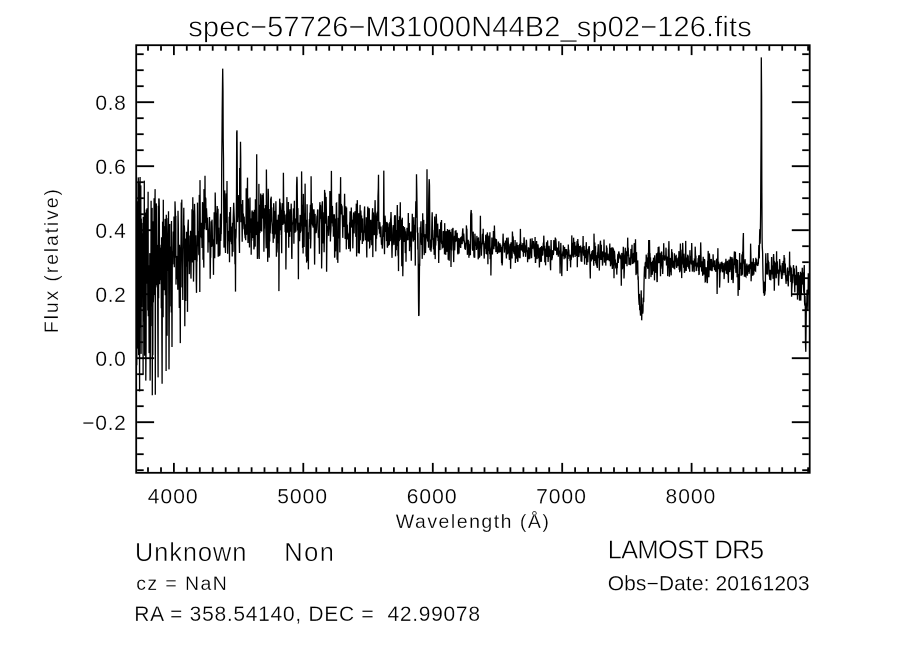 This screenshot has height=654, width=900. Describe the element at coordinates (110, 167) in the screenshot. I see `svg-text: 0.6` at that location.